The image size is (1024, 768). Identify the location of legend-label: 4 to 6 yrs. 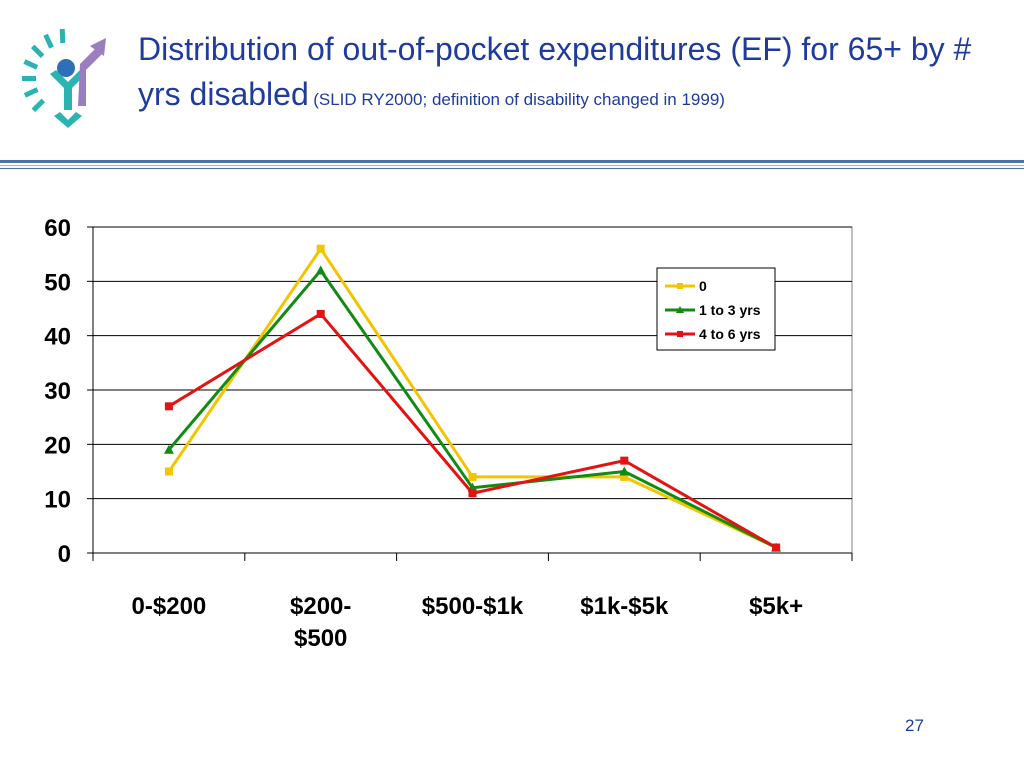
(730, 334).